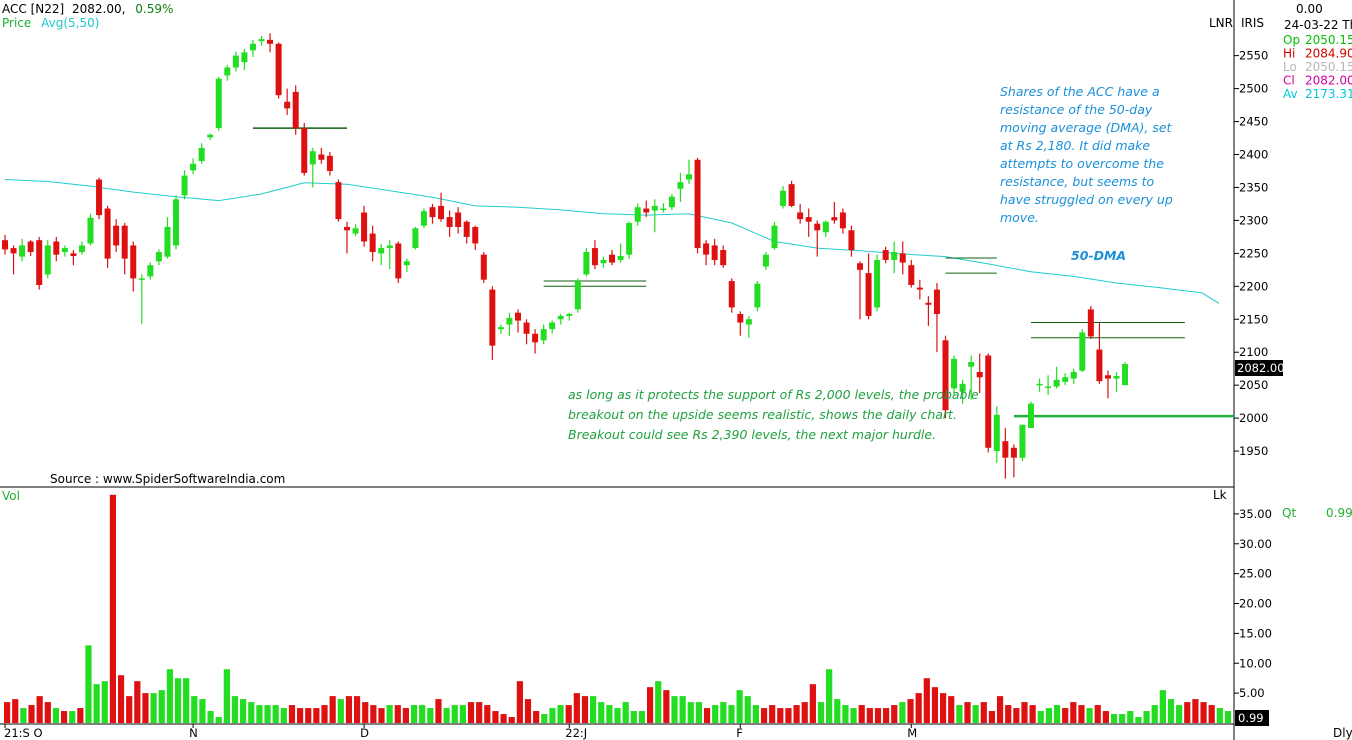 The image size is (1352, 740). What do you see at coordinates (1077, 181) in the screenshot?
I see `resistance-annotation-line: resistance, but seems to` at bounding box center [1077, 181].